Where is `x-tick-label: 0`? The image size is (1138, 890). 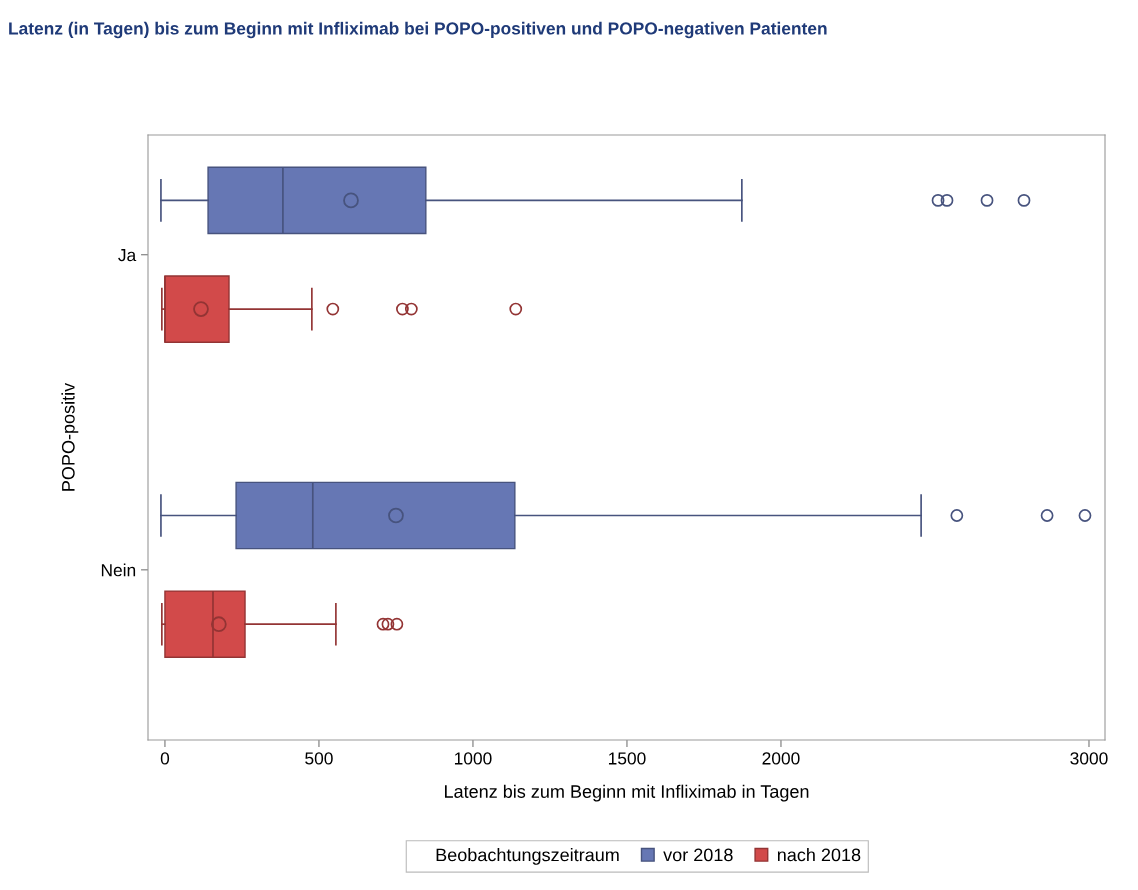 x-tick-label: 0 is located at coordinates (165, 758).